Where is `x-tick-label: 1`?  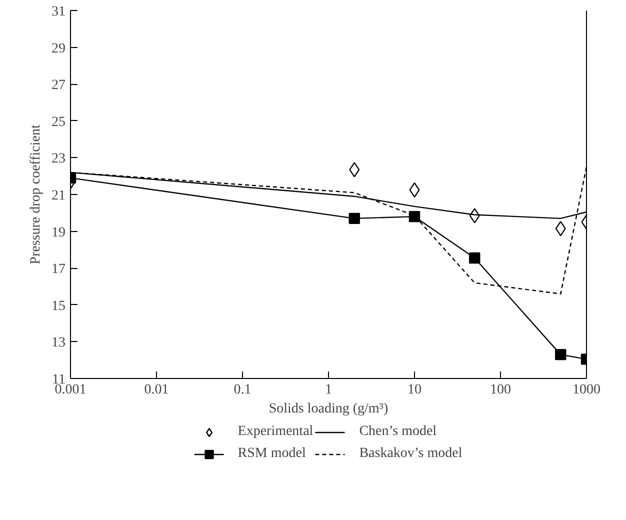
x-tick-label: 1 is located at coordinates (328, 390).